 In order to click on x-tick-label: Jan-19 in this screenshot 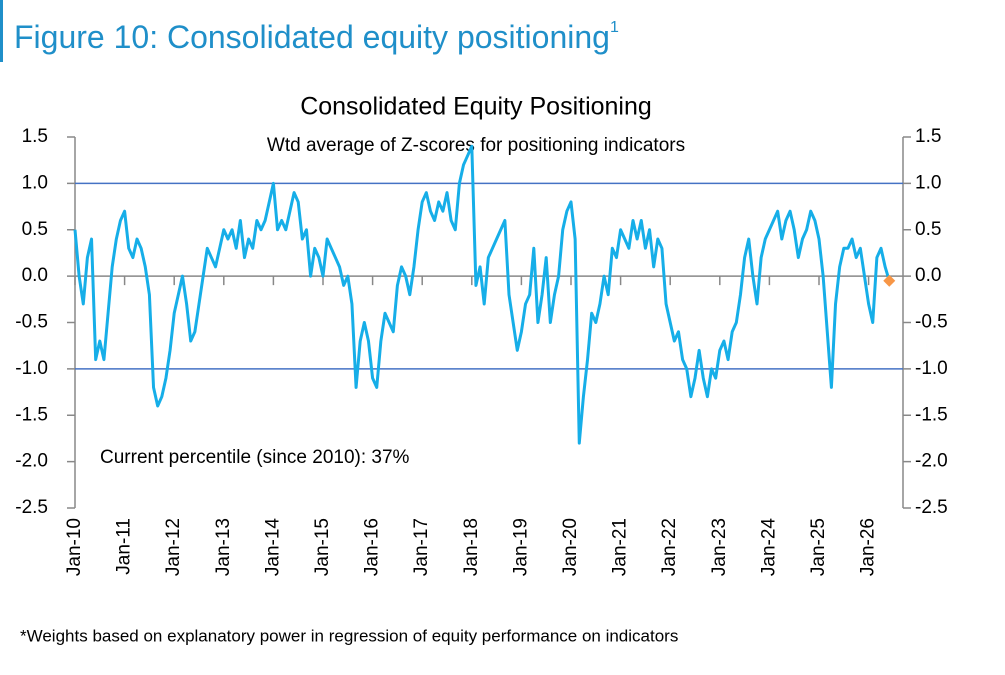, I will do `click(520, 547)`.